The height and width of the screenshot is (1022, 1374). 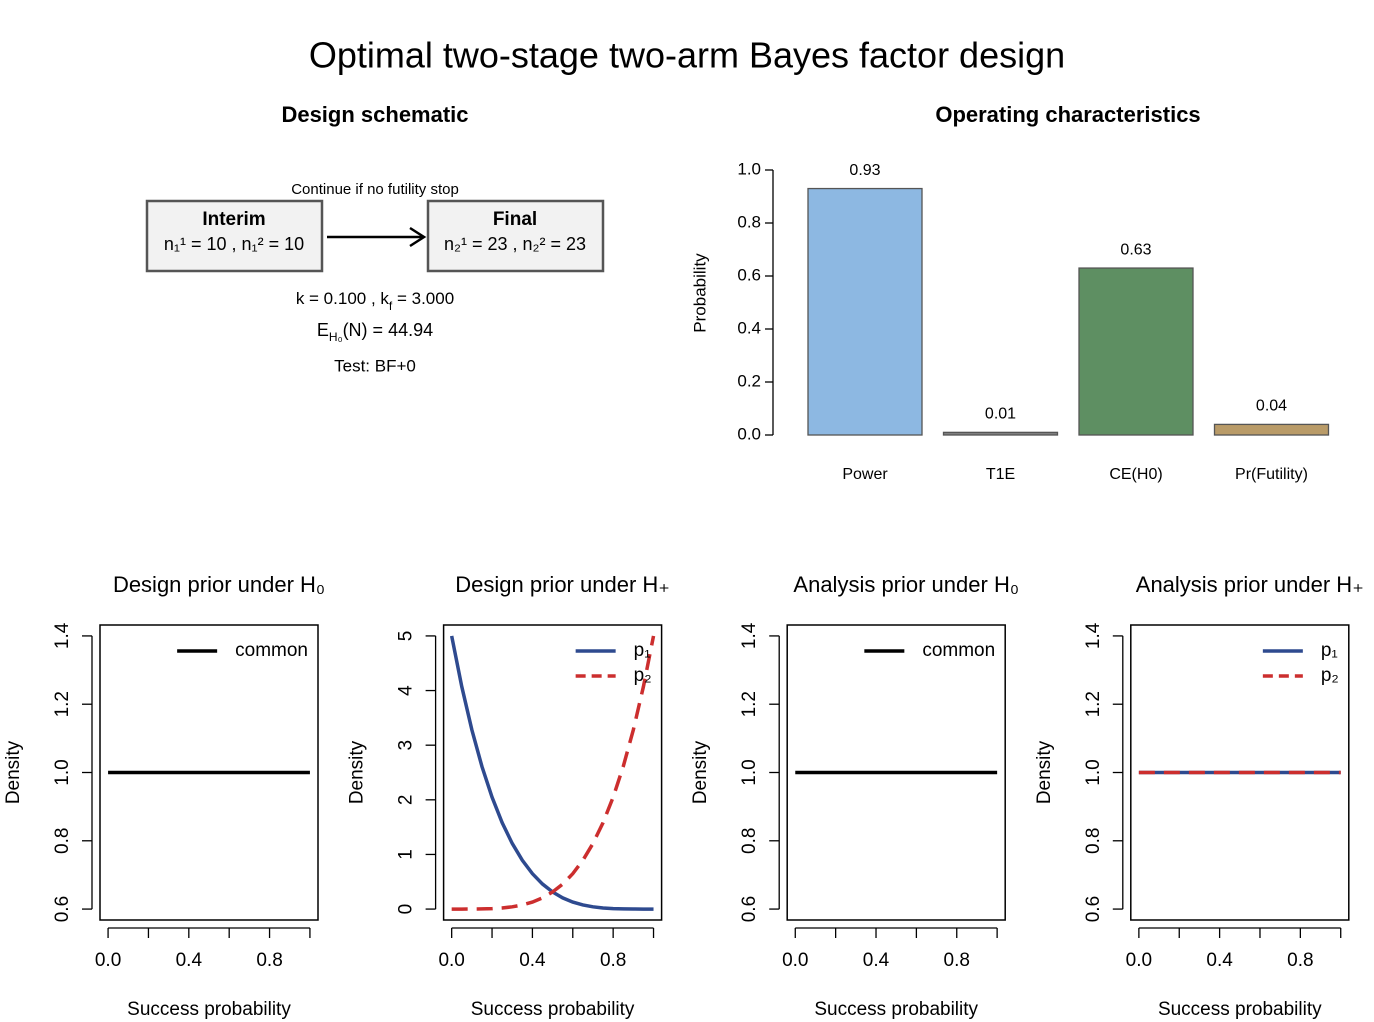 I want to click on panel-title: Design prior under H₀, so click(x=219, y=584).